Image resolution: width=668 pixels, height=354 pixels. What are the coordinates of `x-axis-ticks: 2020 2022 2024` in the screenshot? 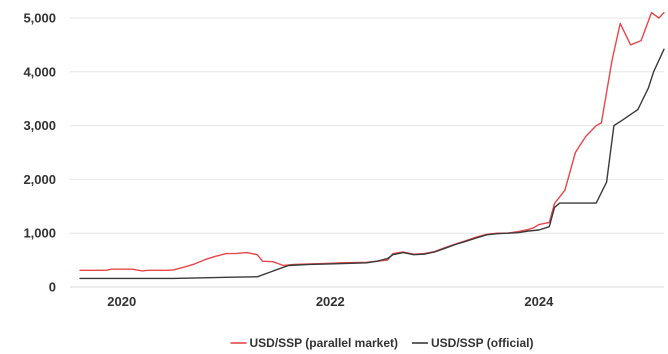 It's located at (330, 301).